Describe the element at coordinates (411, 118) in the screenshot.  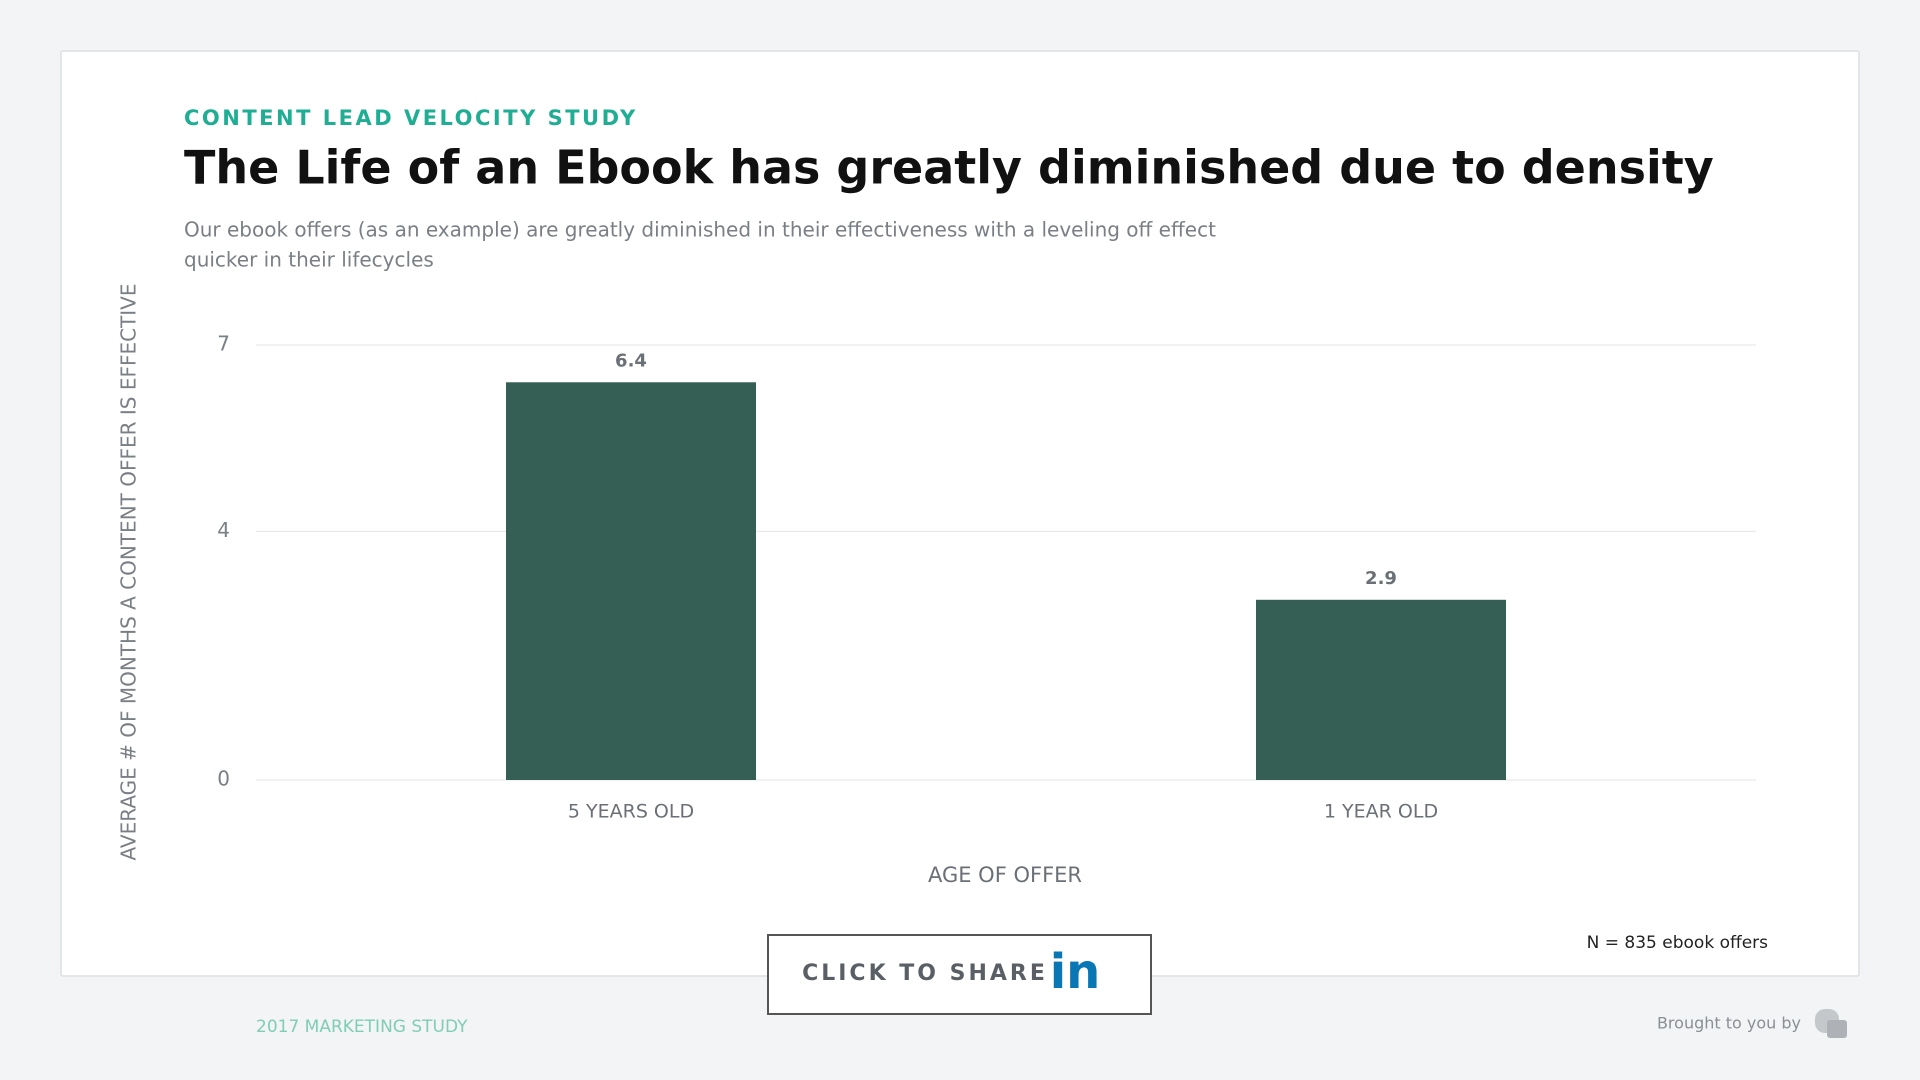
I see `kicker: CONTENT LEAD VELOCITY STUDY` at that location.